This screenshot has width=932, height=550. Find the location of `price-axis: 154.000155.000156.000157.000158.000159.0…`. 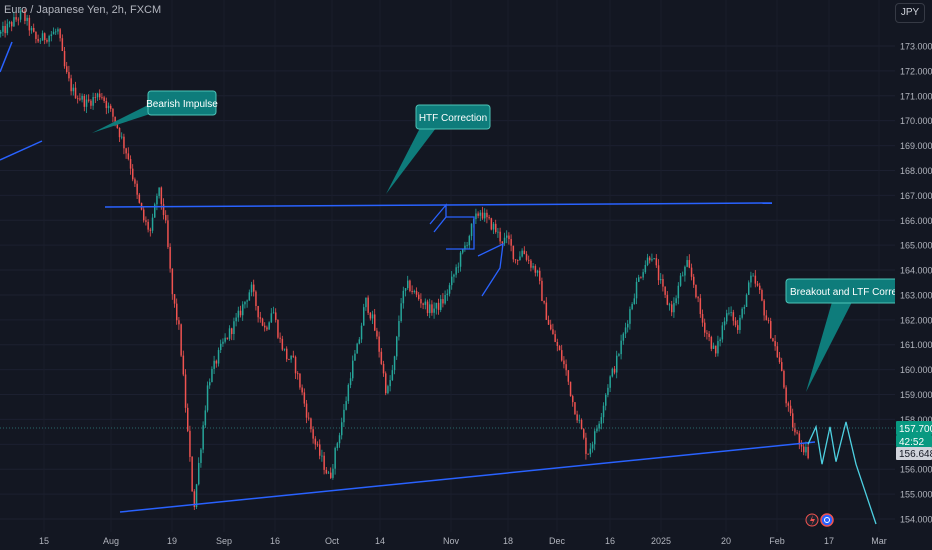

price-axis: 154.000155.000156.000157.000158.000159.0… is located at coordinates (913, 275).